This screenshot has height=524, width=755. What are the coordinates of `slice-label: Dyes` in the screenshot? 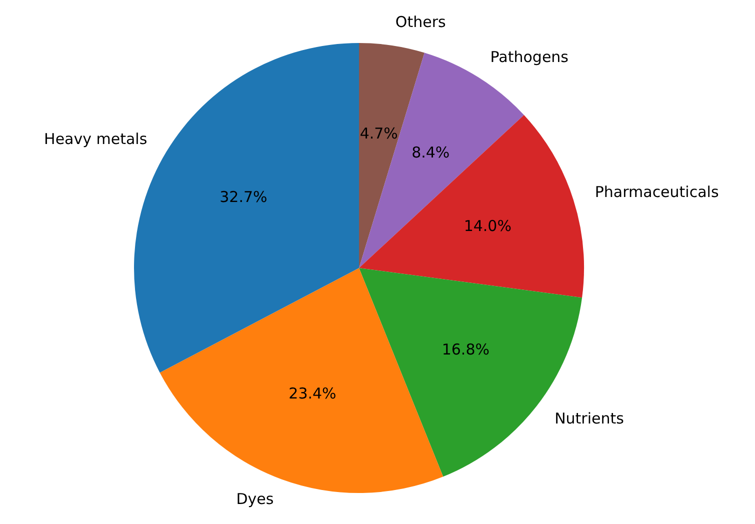 It's located at (255, 499).